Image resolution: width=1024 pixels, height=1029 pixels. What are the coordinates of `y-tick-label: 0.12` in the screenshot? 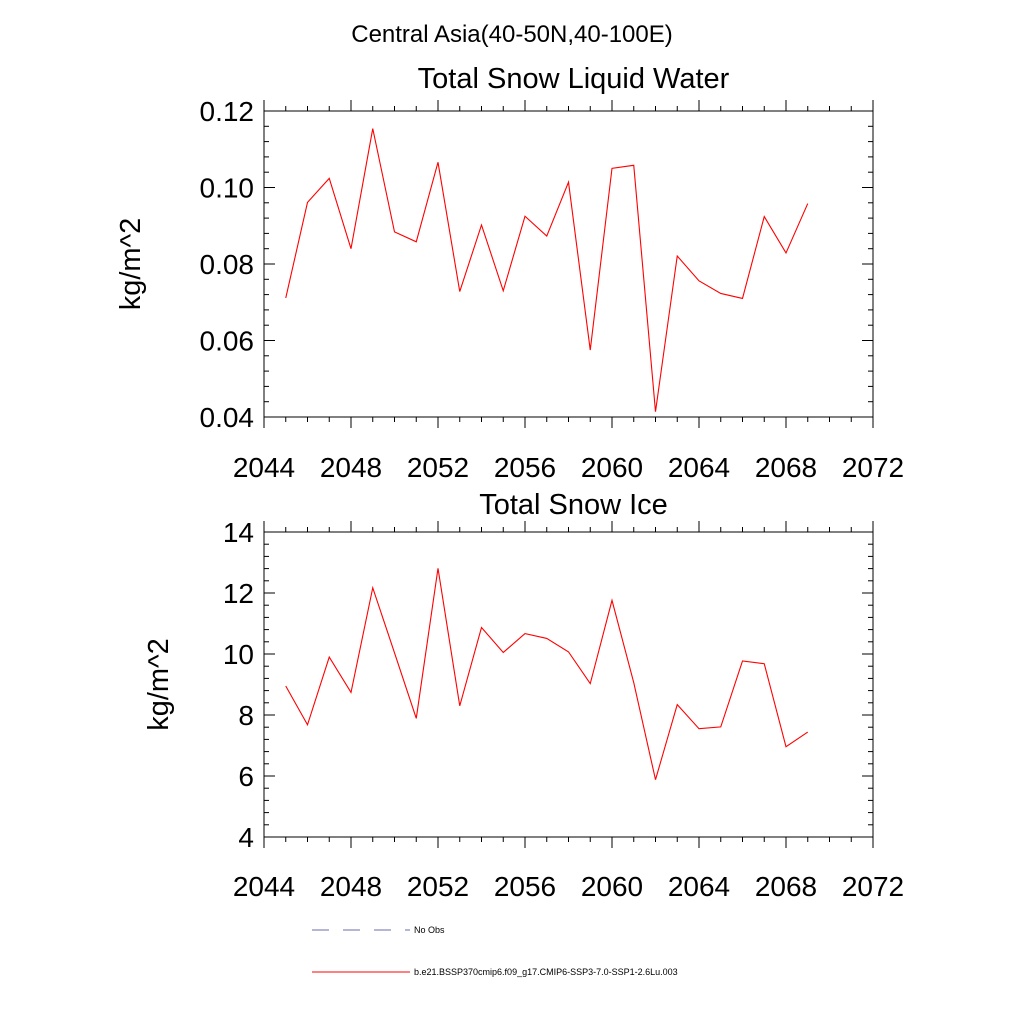 It's located at (227, 111).